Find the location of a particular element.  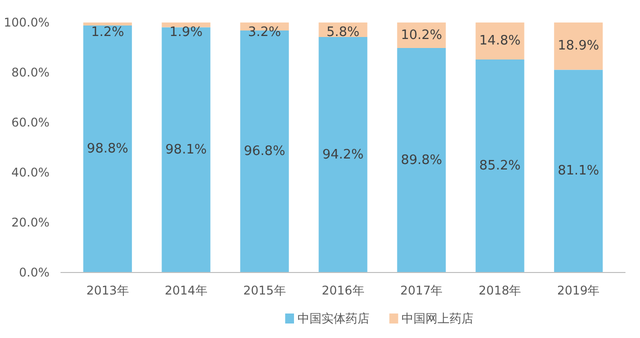

data-label: 18.9% is located at coordinates (579, 46).